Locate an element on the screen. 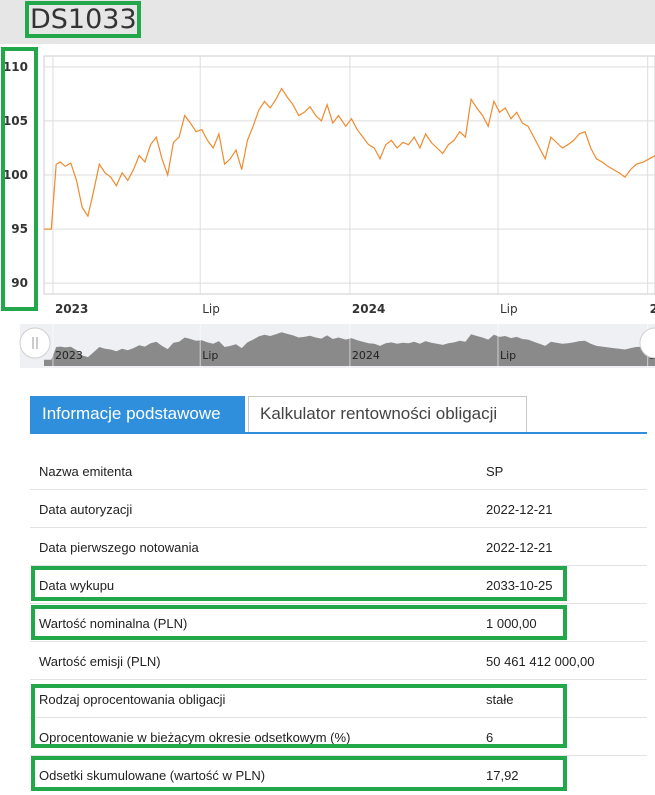 This screenshot has width=655, height=795. info-label: Wartość nominalna (PLN) is located at coordinates (113, 623).